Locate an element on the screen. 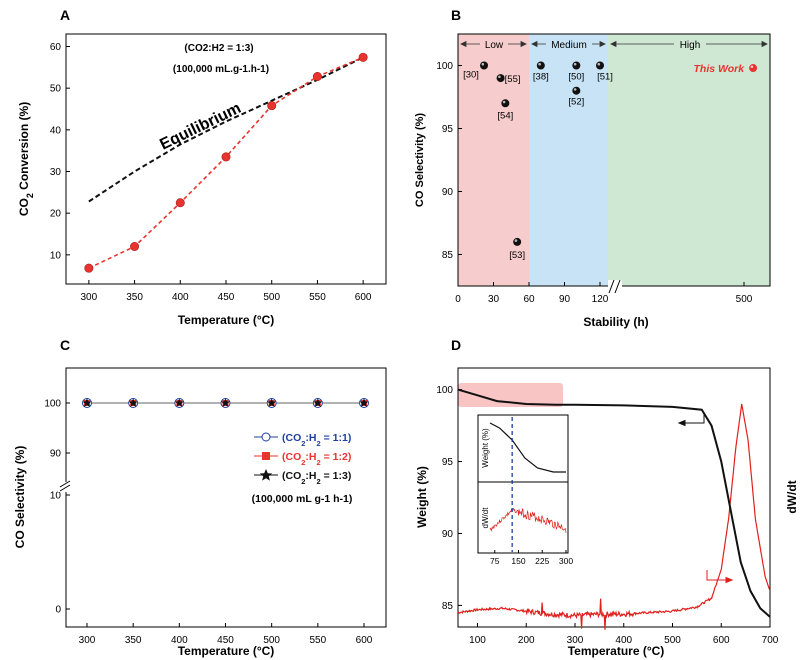 The width and height of the screenshot is (806, 660). x-tick-label-b: 30 is located at coordinates (494, 299).